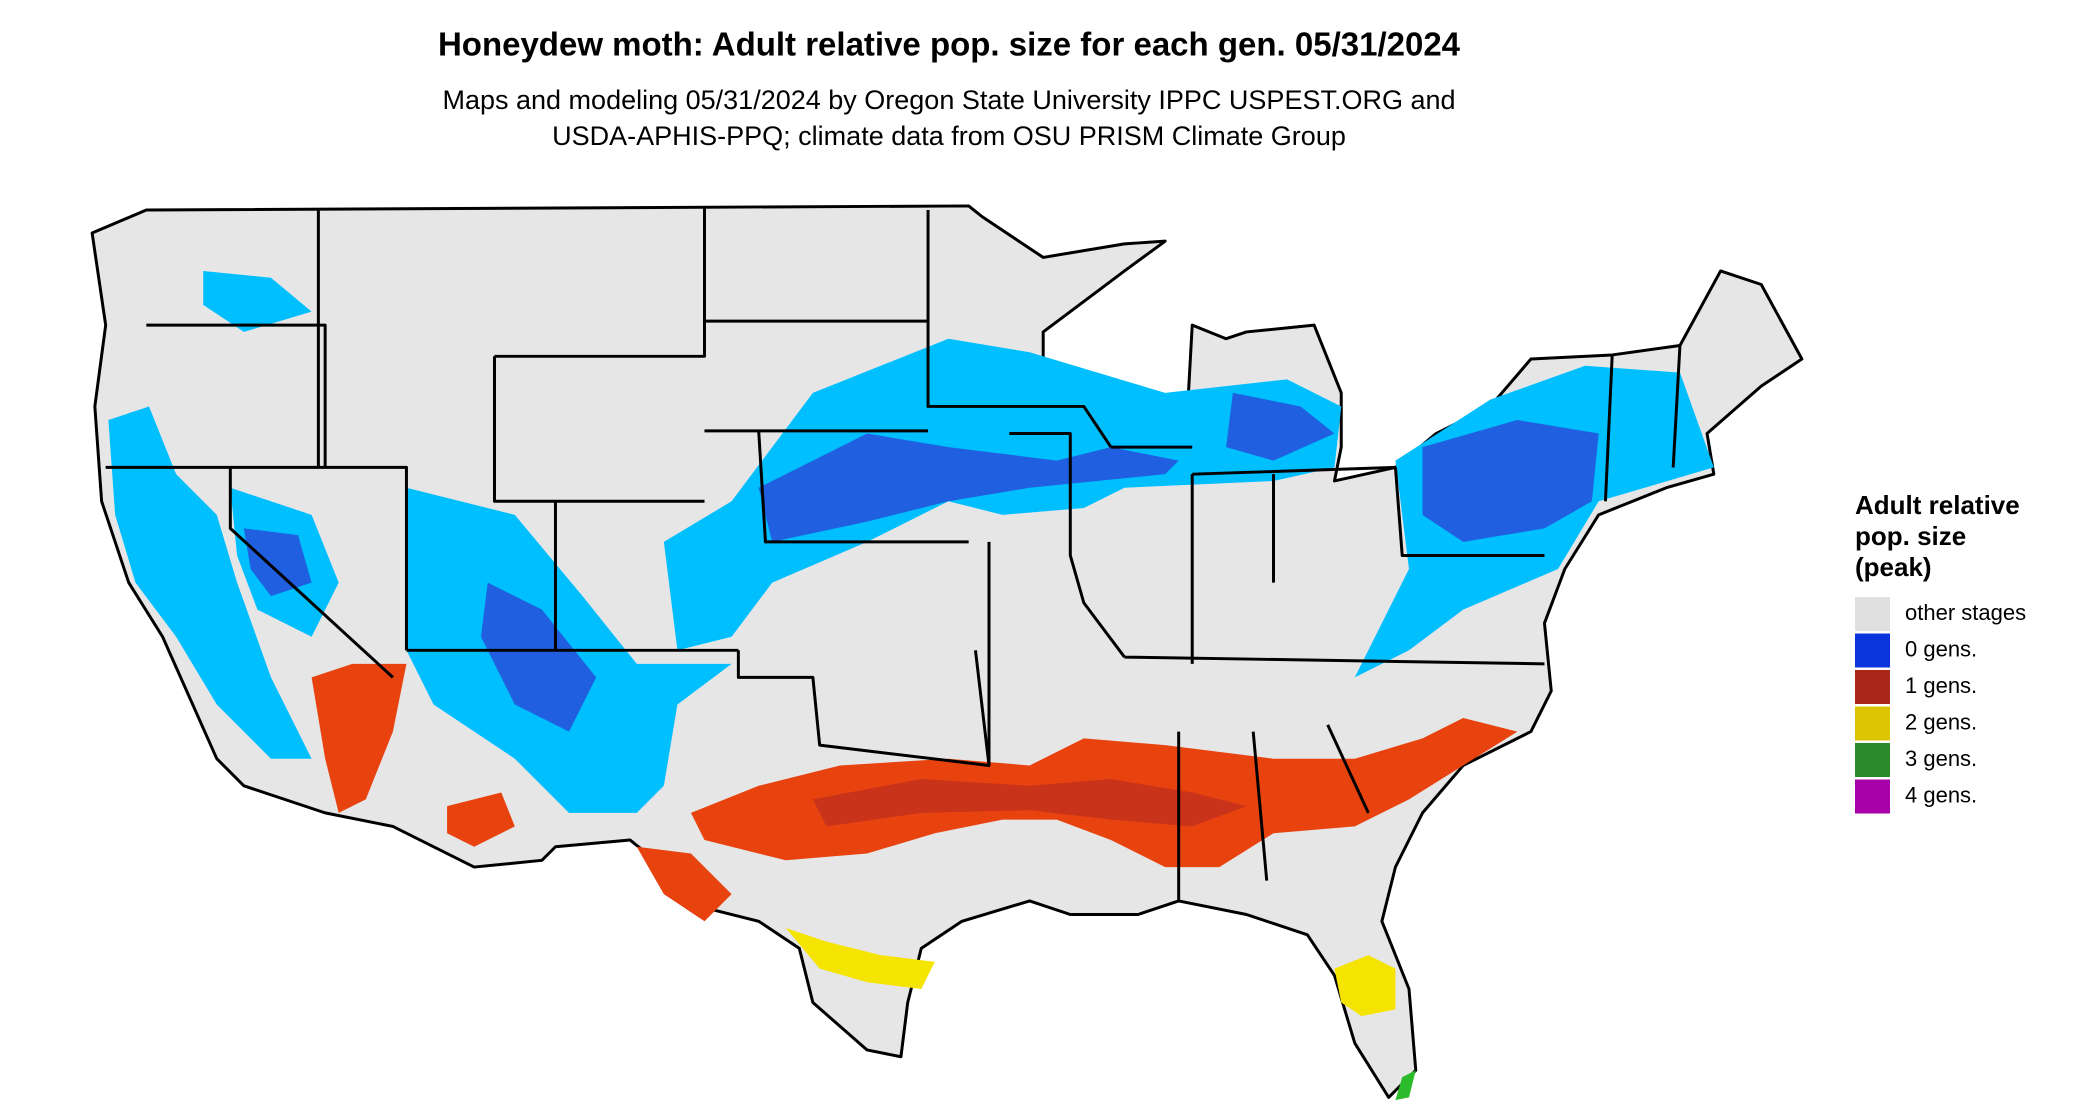 Image resolution: width=2100 pixels, height=1116 pixels. I want to click on legend-label: 2 gens., so click(1941, 721).